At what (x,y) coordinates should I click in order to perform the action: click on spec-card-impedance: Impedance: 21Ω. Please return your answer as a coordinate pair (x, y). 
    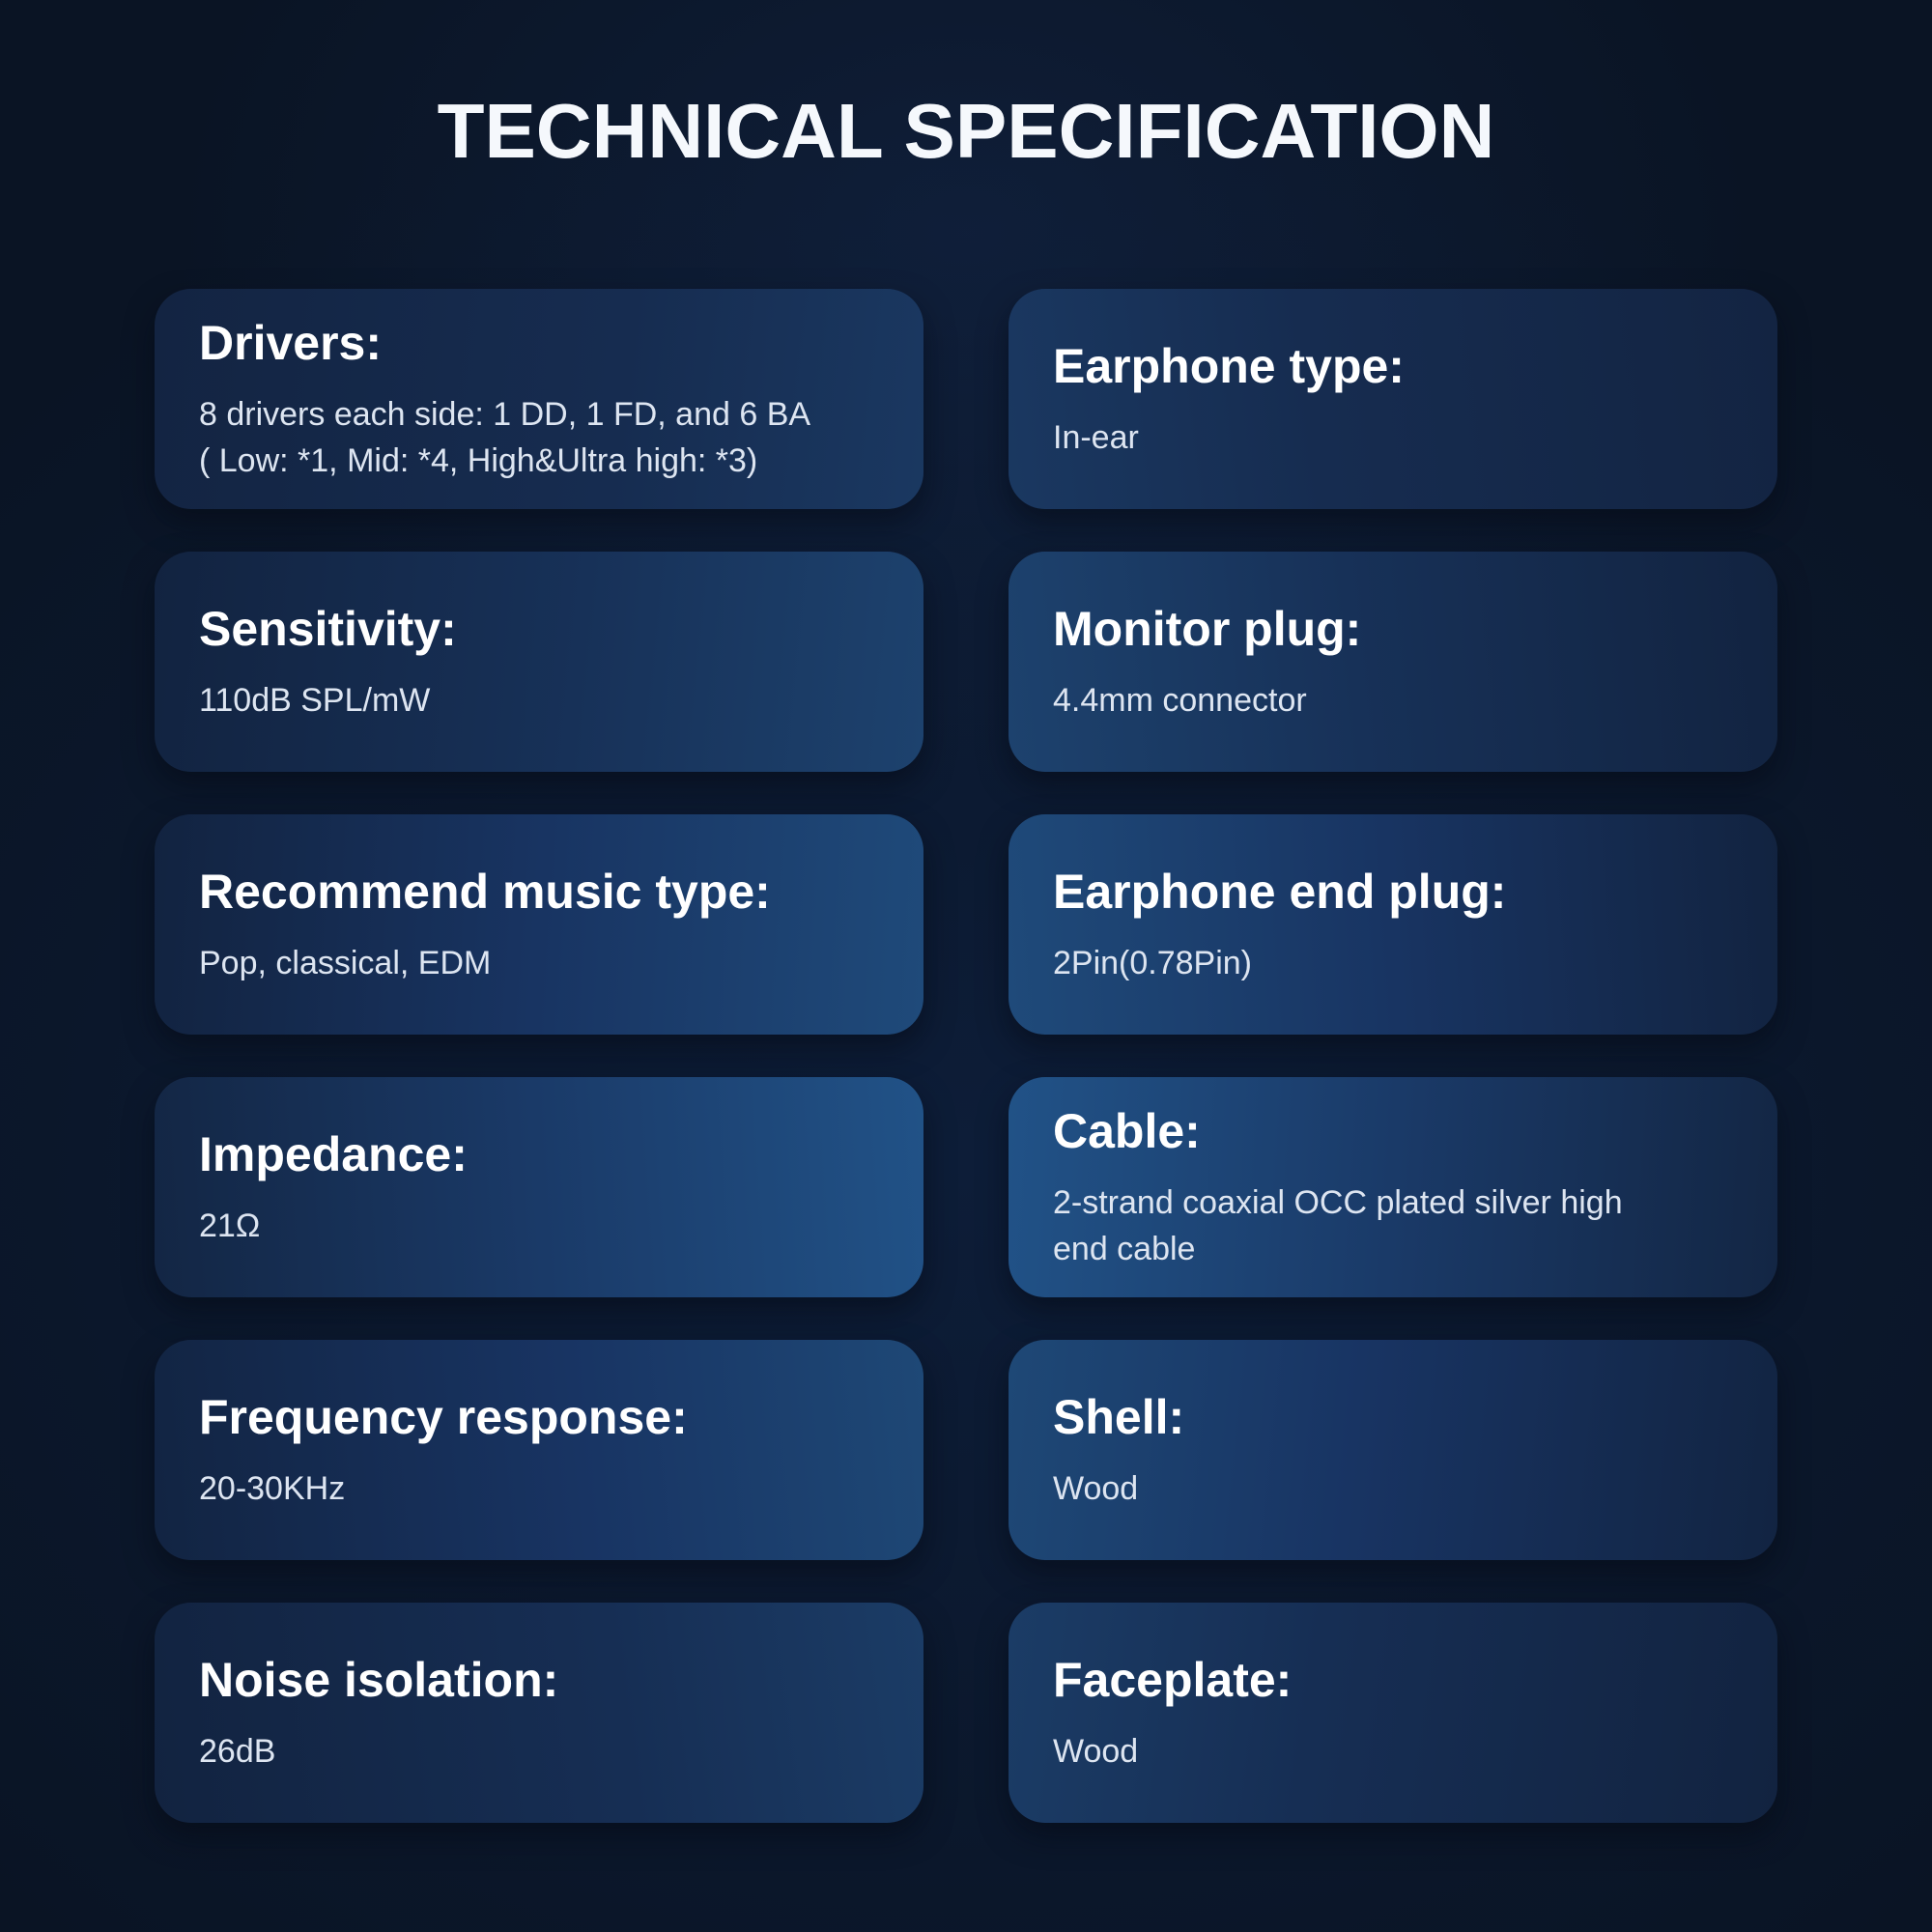
    Looking at the image, I should click on (539, 1187).